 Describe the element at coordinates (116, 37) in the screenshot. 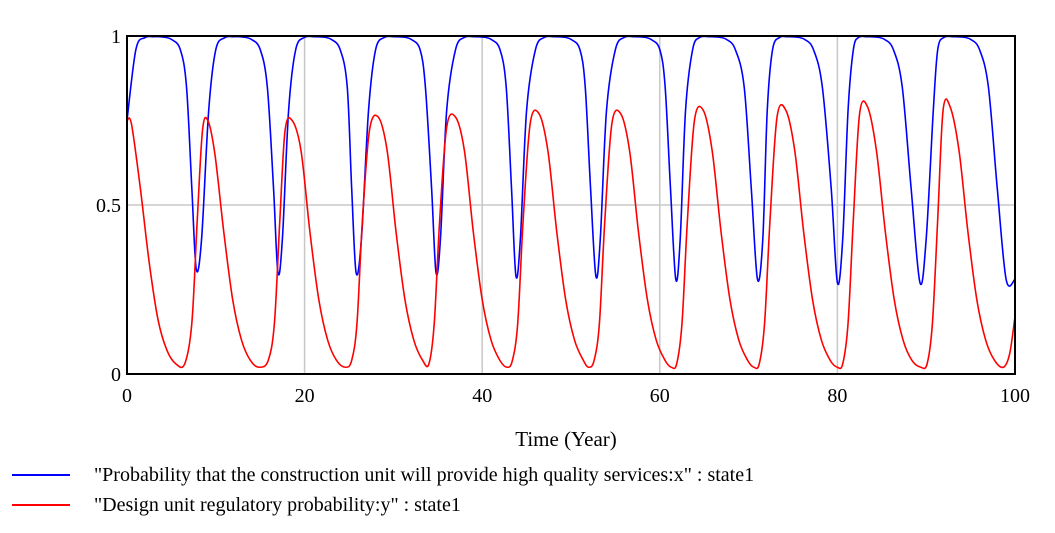

I see `y-tick-label: 1` at that location.